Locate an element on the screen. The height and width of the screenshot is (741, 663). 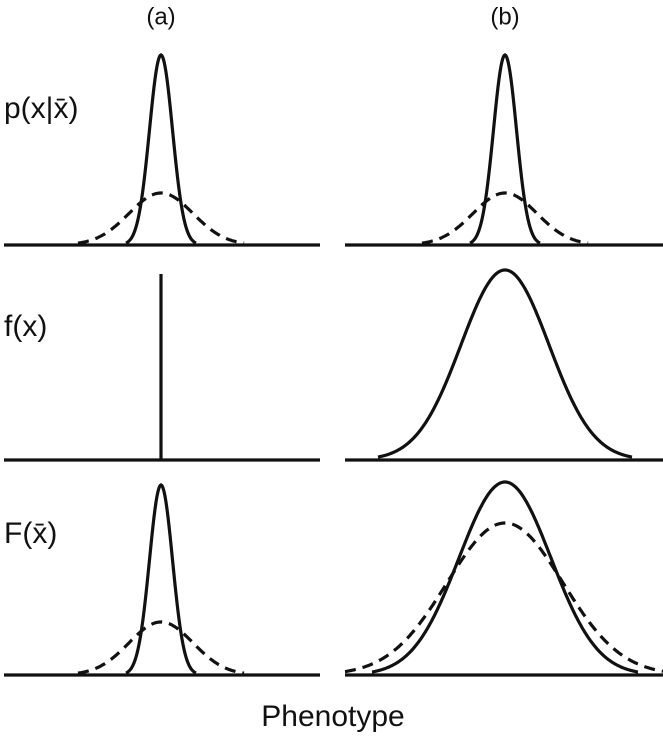
column-label: (b) is located at coordinates (504, 16).